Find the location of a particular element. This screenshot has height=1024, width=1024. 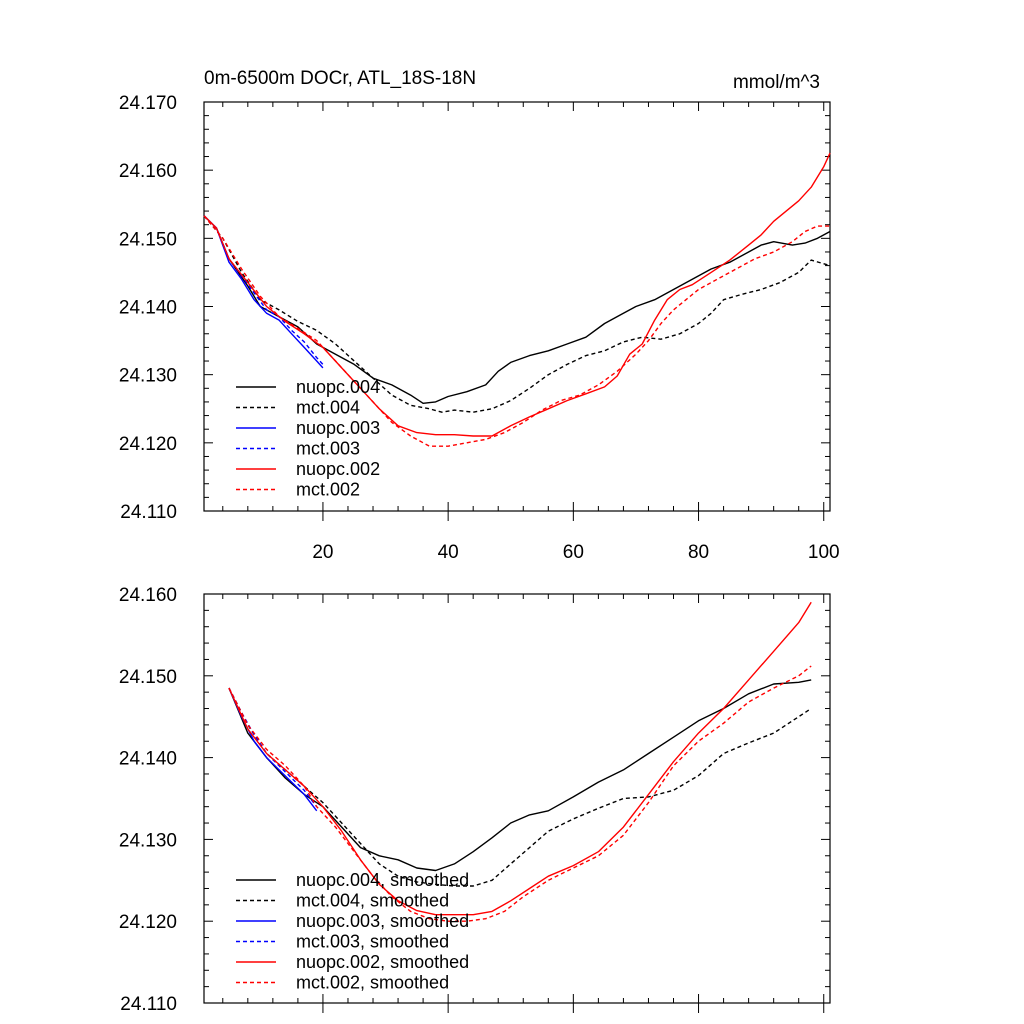

x-tick-label: 20 is located at coordinates (322, 552).